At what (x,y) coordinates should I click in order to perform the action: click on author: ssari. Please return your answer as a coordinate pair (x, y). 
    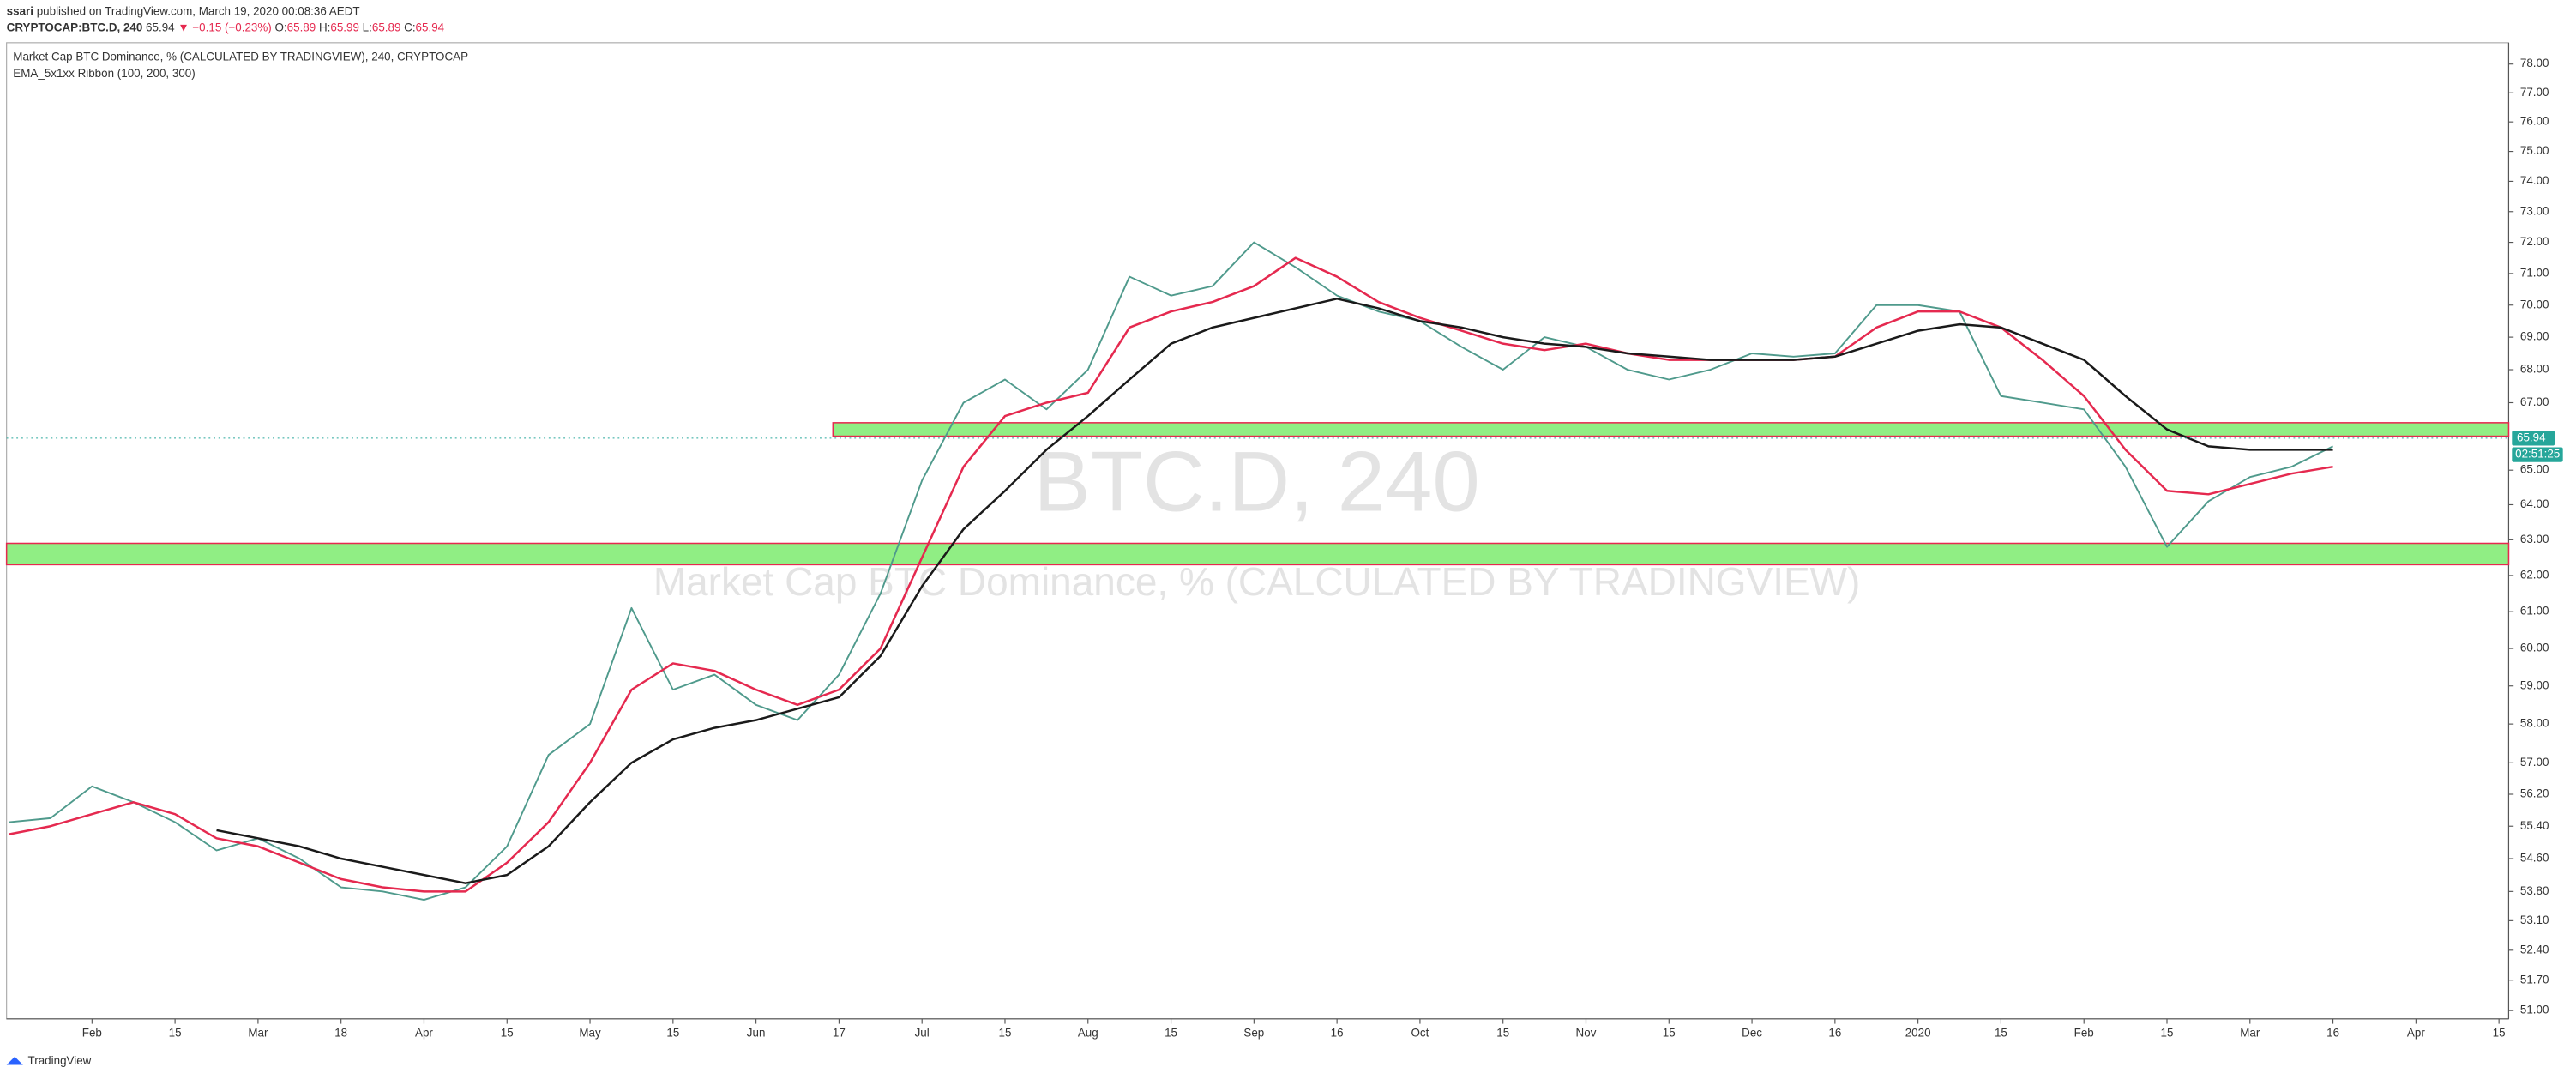
    Looking at the image, I should click on (20, 10).